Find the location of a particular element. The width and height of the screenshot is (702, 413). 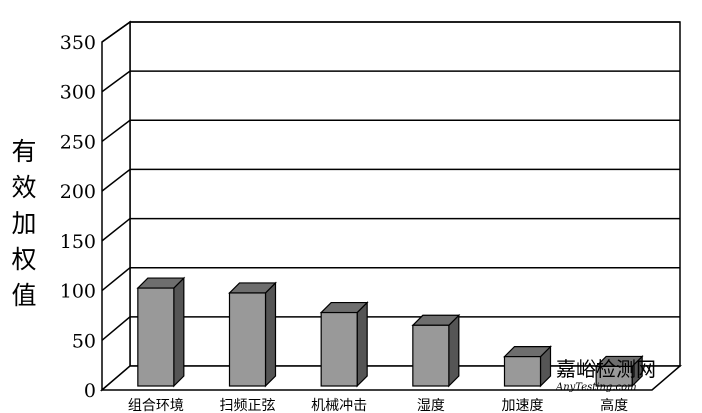

plot-side-wall is located at coordinates (116, 206).